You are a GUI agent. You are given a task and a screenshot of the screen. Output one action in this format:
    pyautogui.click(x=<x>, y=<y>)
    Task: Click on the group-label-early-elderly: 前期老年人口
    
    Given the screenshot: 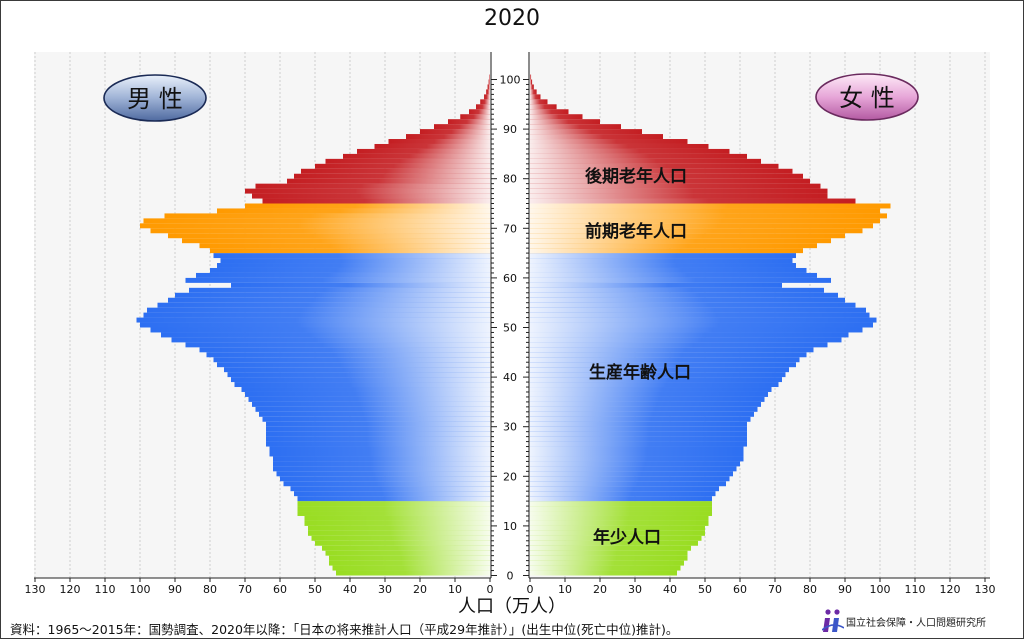 What is the action you would take?
    pyautogui.click(x=636, y=231)
    